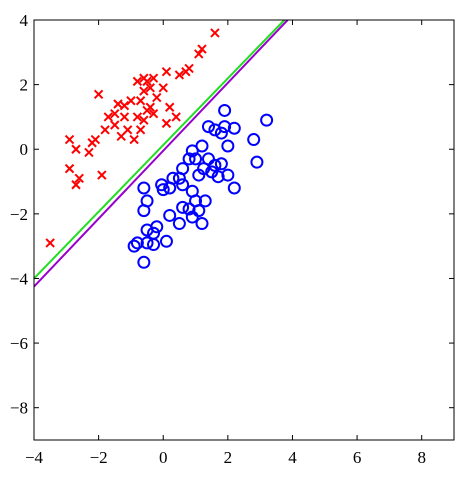 The width and height of the screenshot is (470, 482). Describe the element at coordinates (163, 457) in the screenshot. I see `x-tick-label: 0` at that location.